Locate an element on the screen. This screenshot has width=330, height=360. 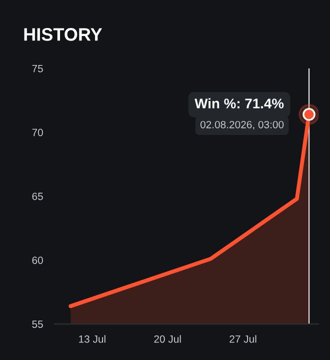
x-tick-label: 13 Jul is located at coordinates (92, 339).